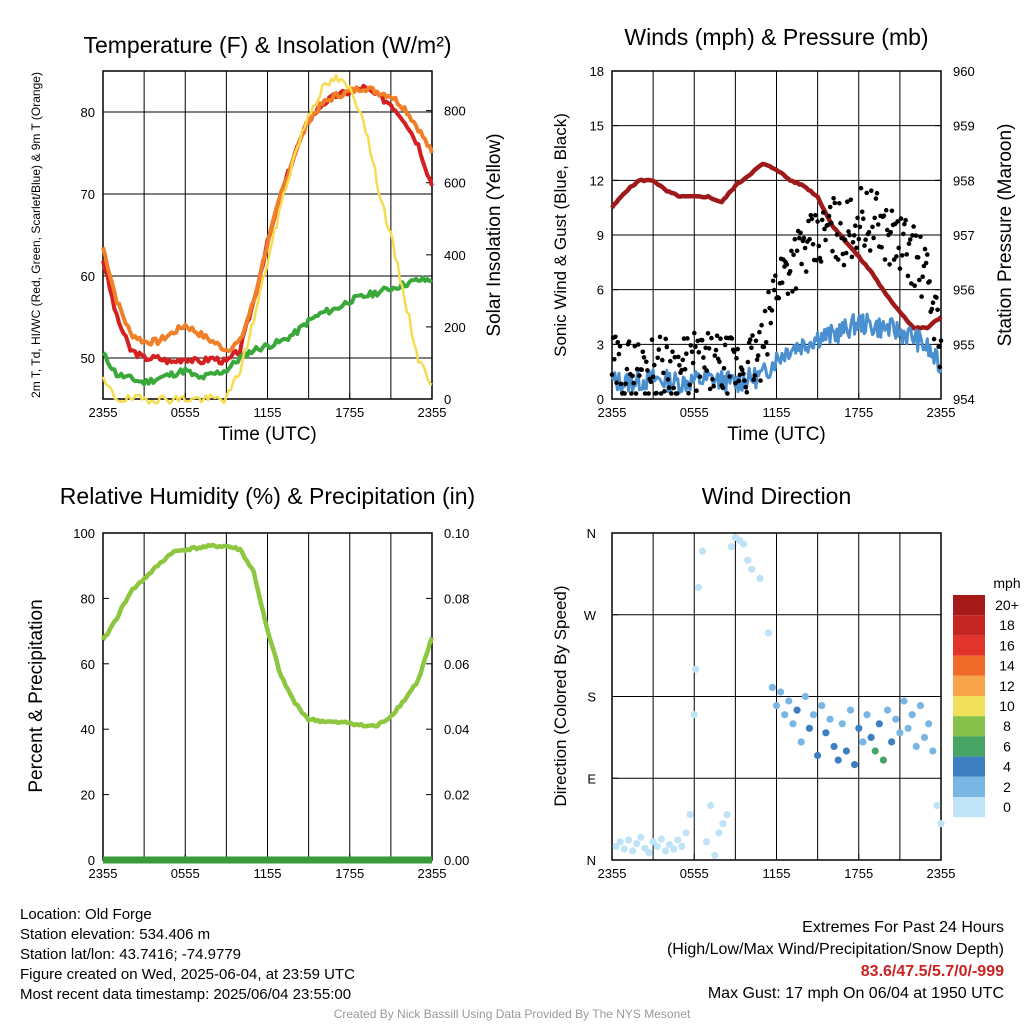 The height and width of the screenshot is (1024, 1024). What do you see at coordinates (455, 183) in the screenshot?
I see `y-tick-label-right: 600` at bounding box center [455, 183].